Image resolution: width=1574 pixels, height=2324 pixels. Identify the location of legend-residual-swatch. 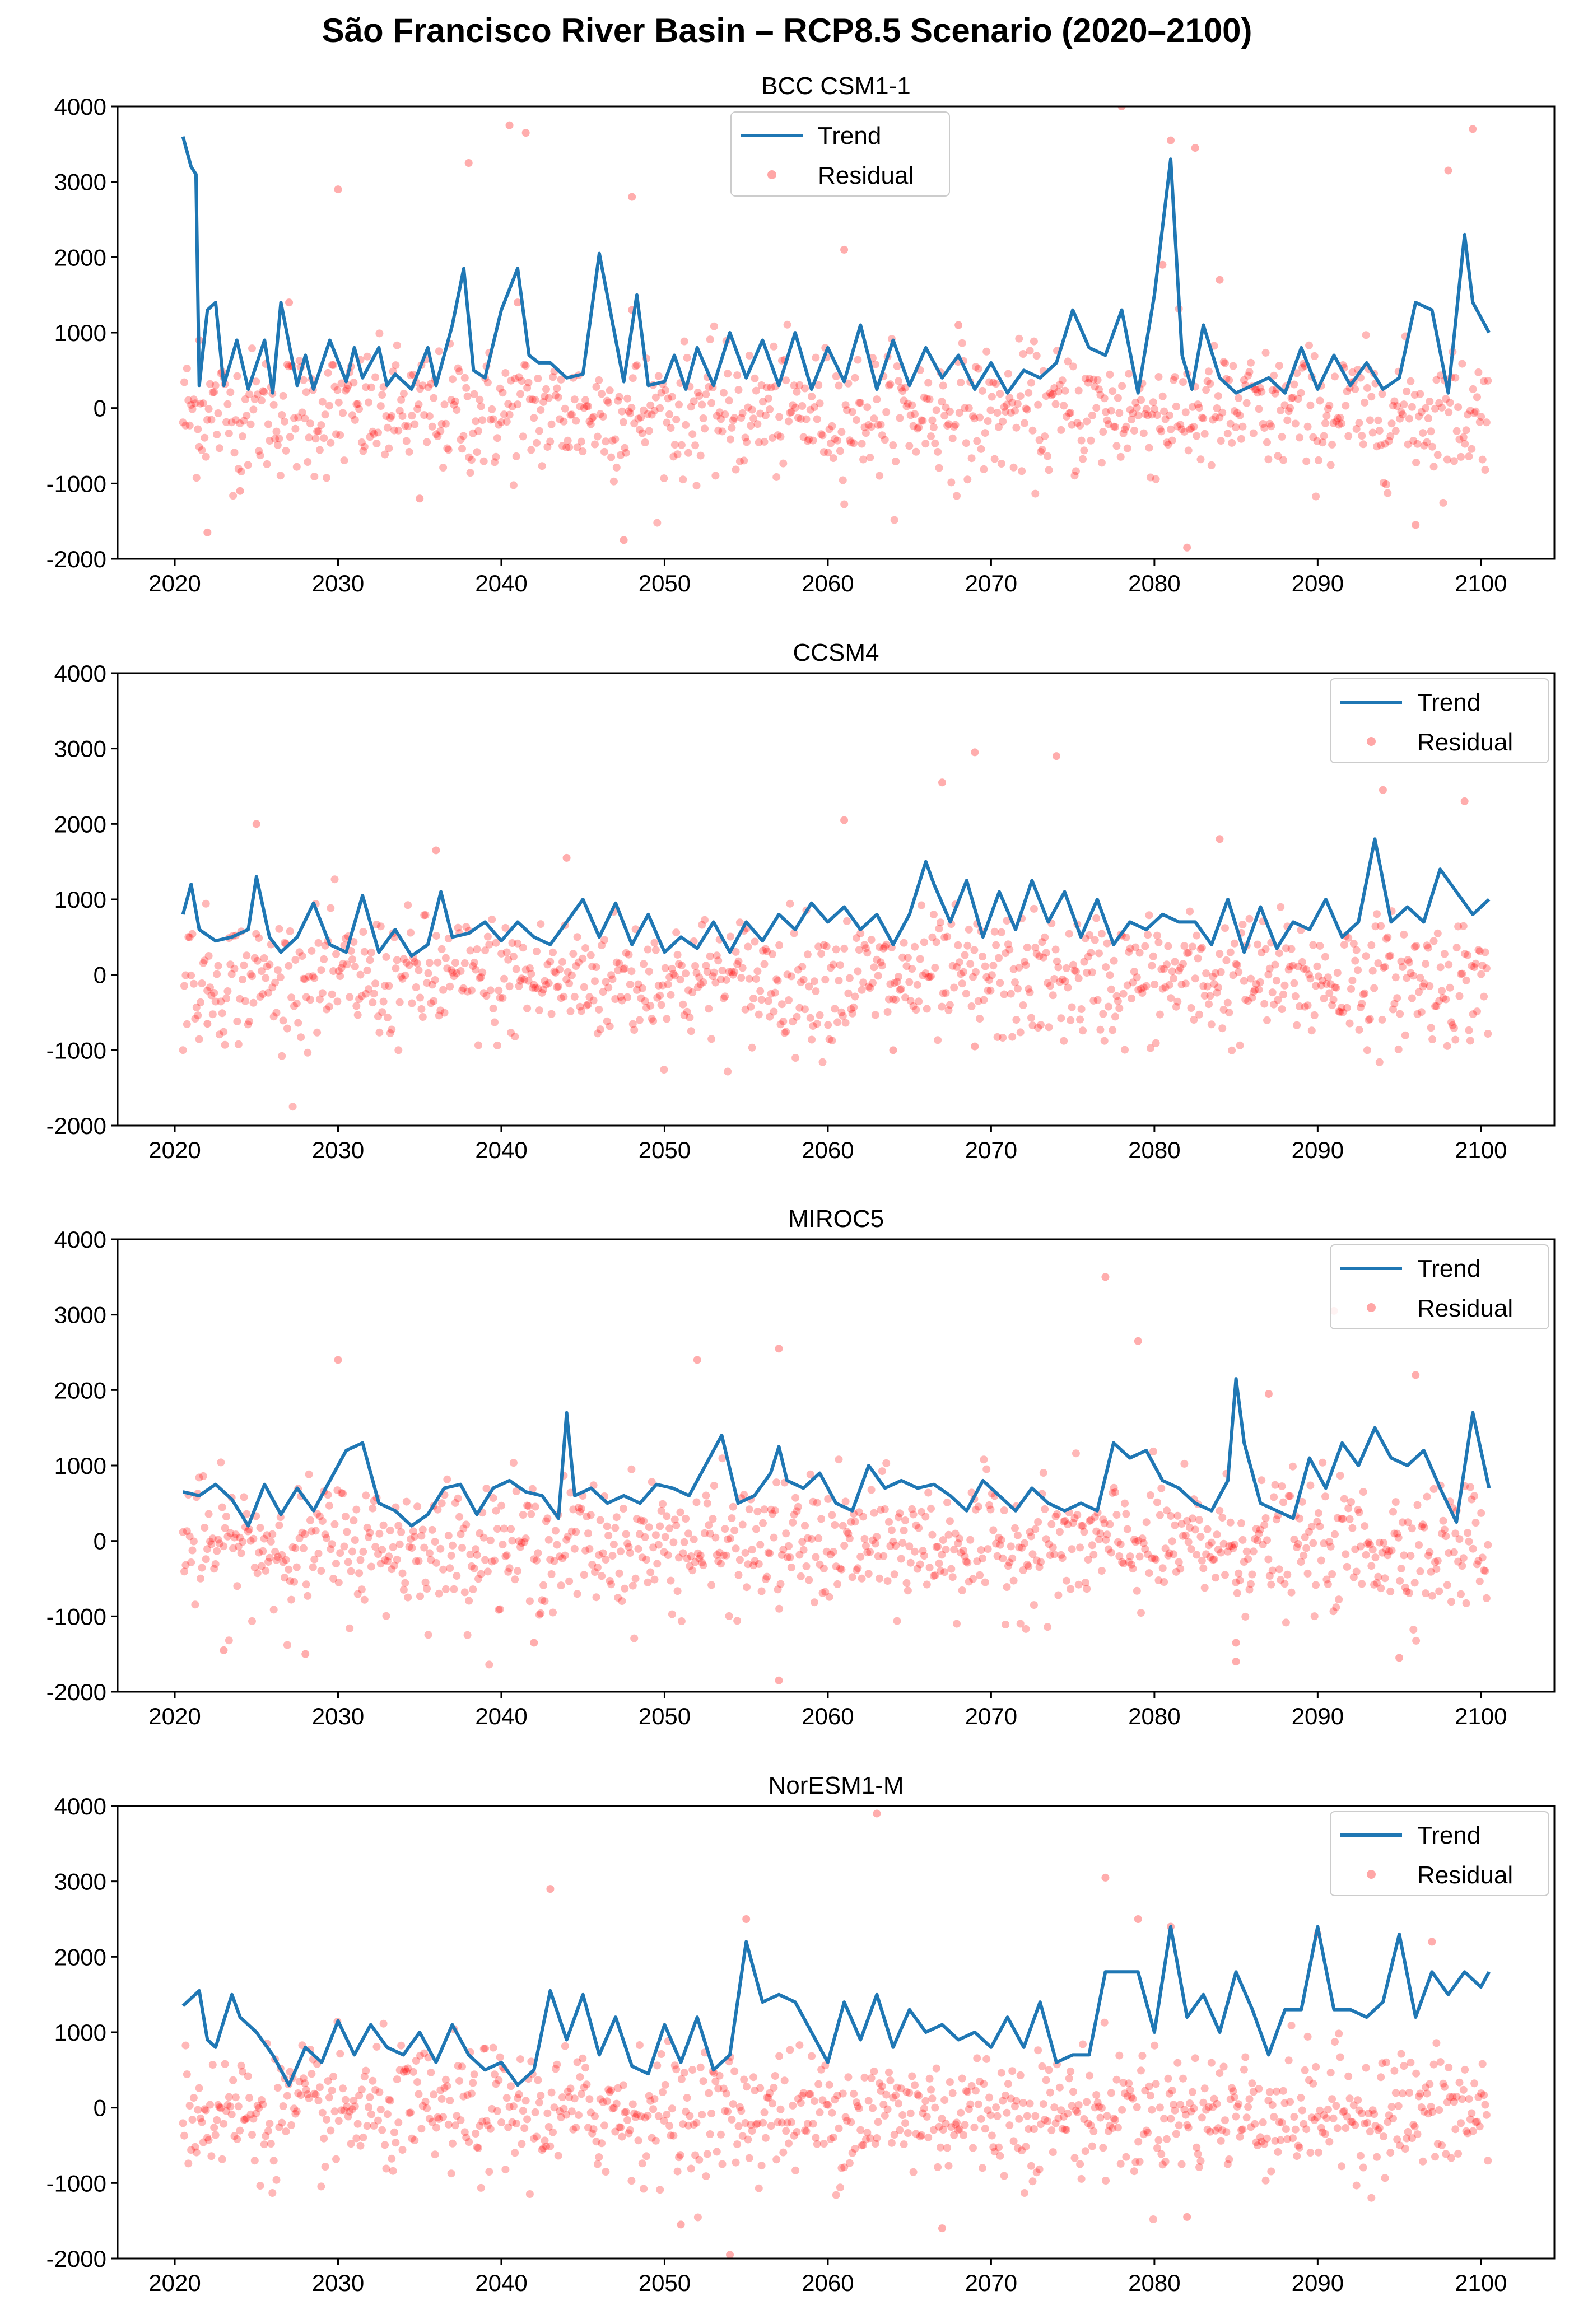
(1371, 1875).